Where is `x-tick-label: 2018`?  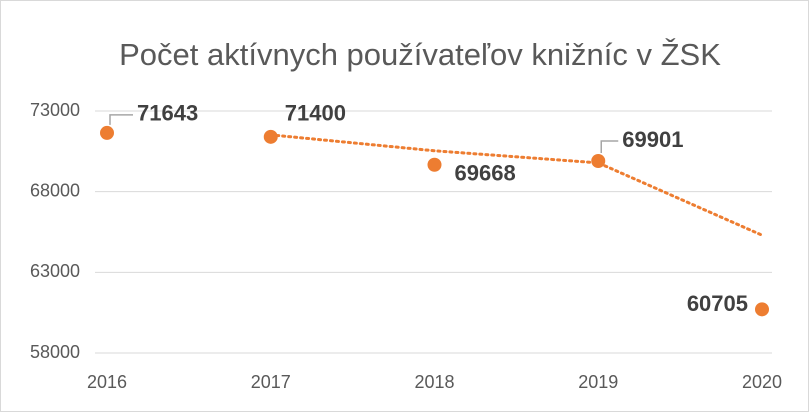
x-tick-label: 2018 is located at coordinates (434, 382).